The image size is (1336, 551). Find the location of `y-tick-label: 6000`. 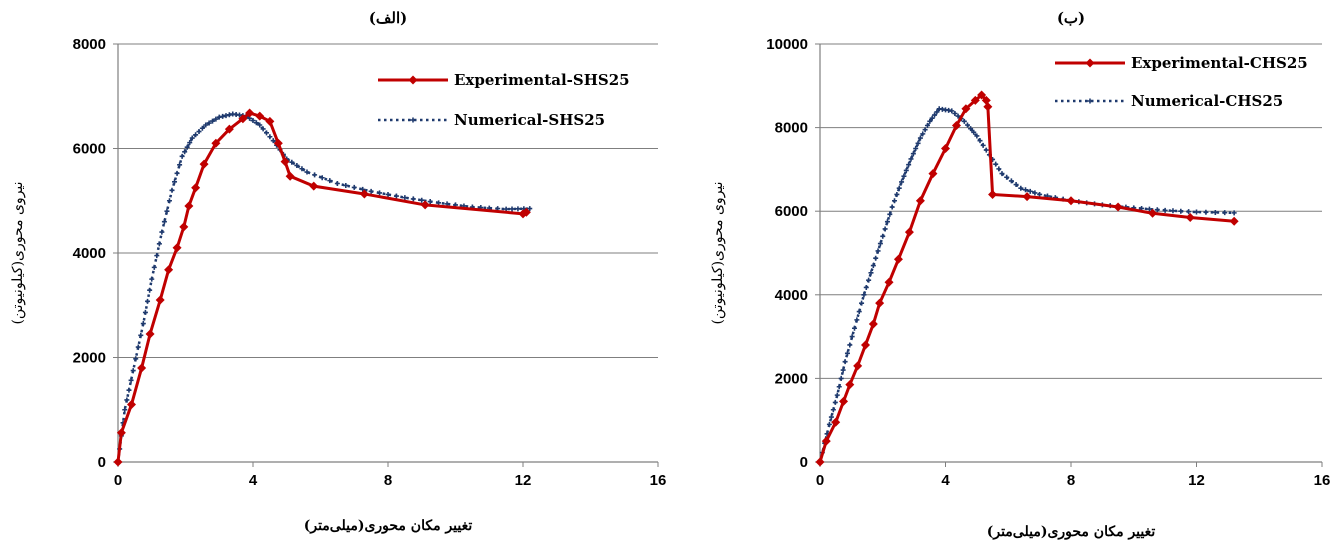

y-tick-label: 6000 is located at coordinates (791, 211).